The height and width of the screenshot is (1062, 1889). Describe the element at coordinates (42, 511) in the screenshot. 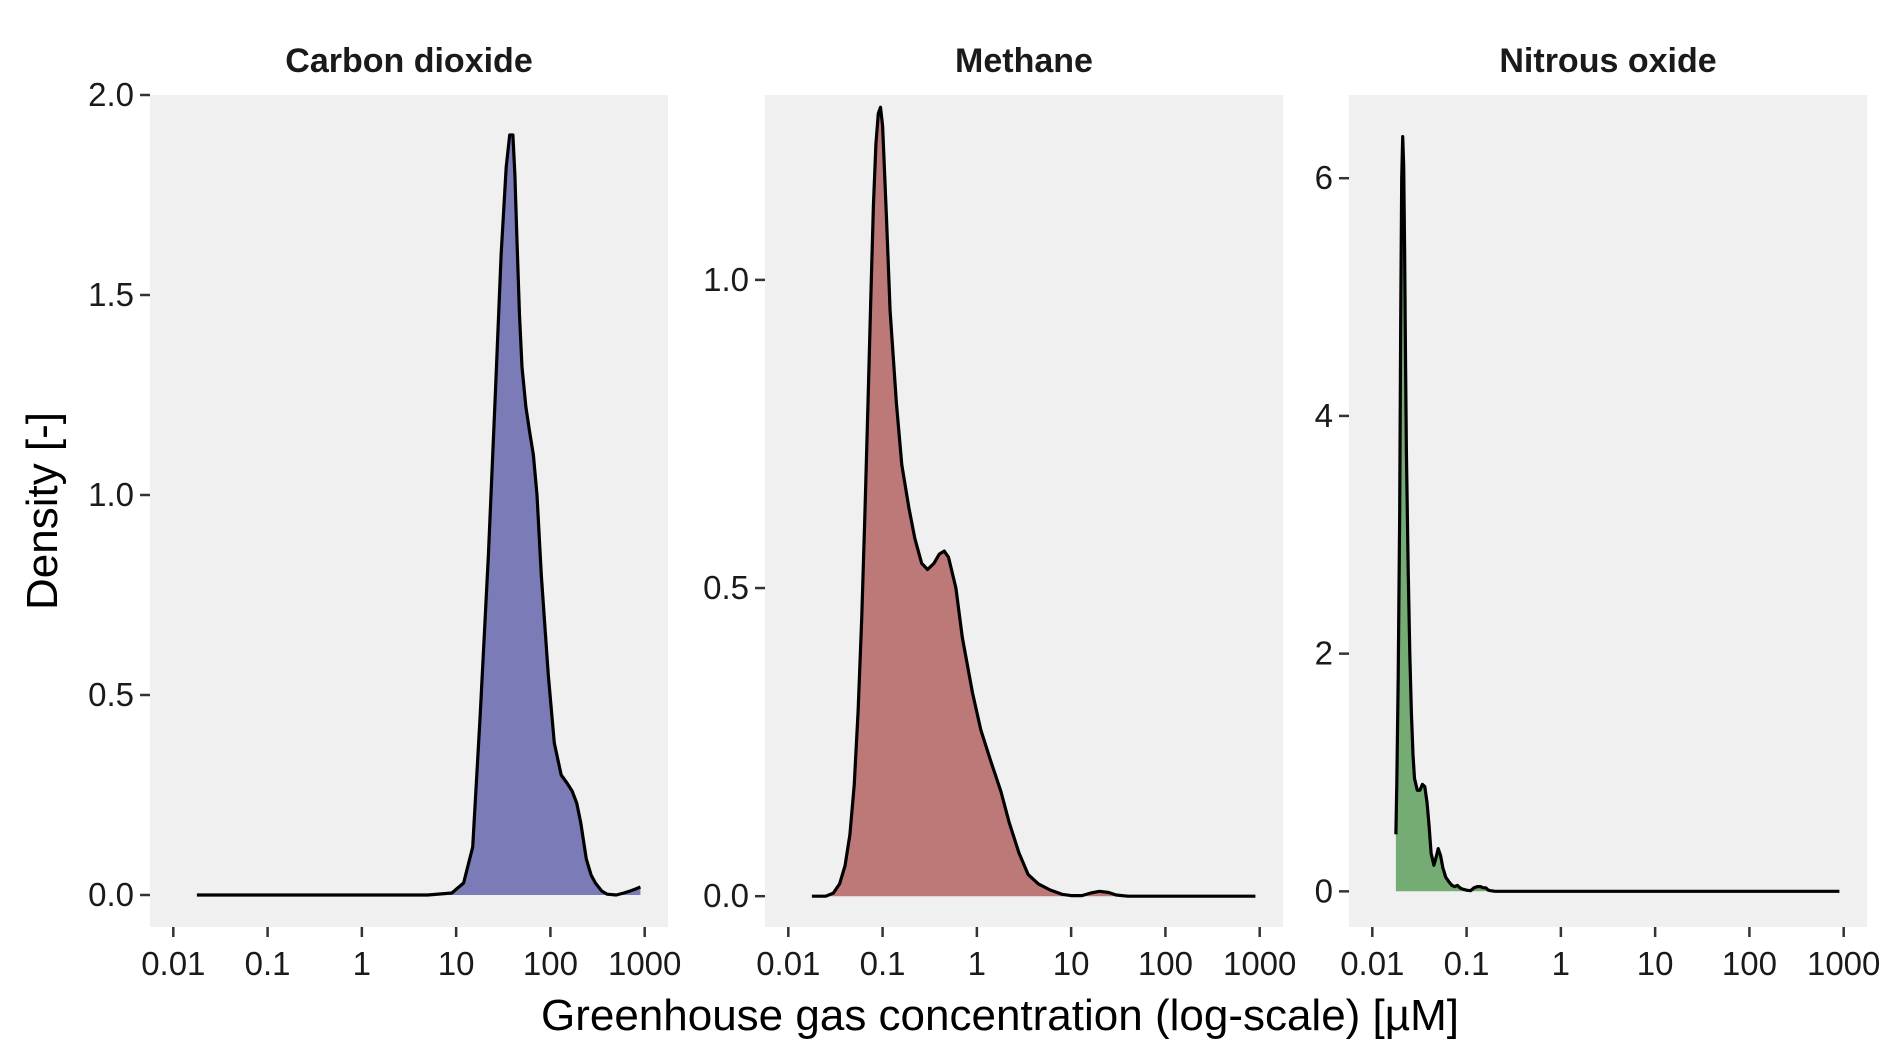

I see `y-axis-title: Density [-]` at that location.